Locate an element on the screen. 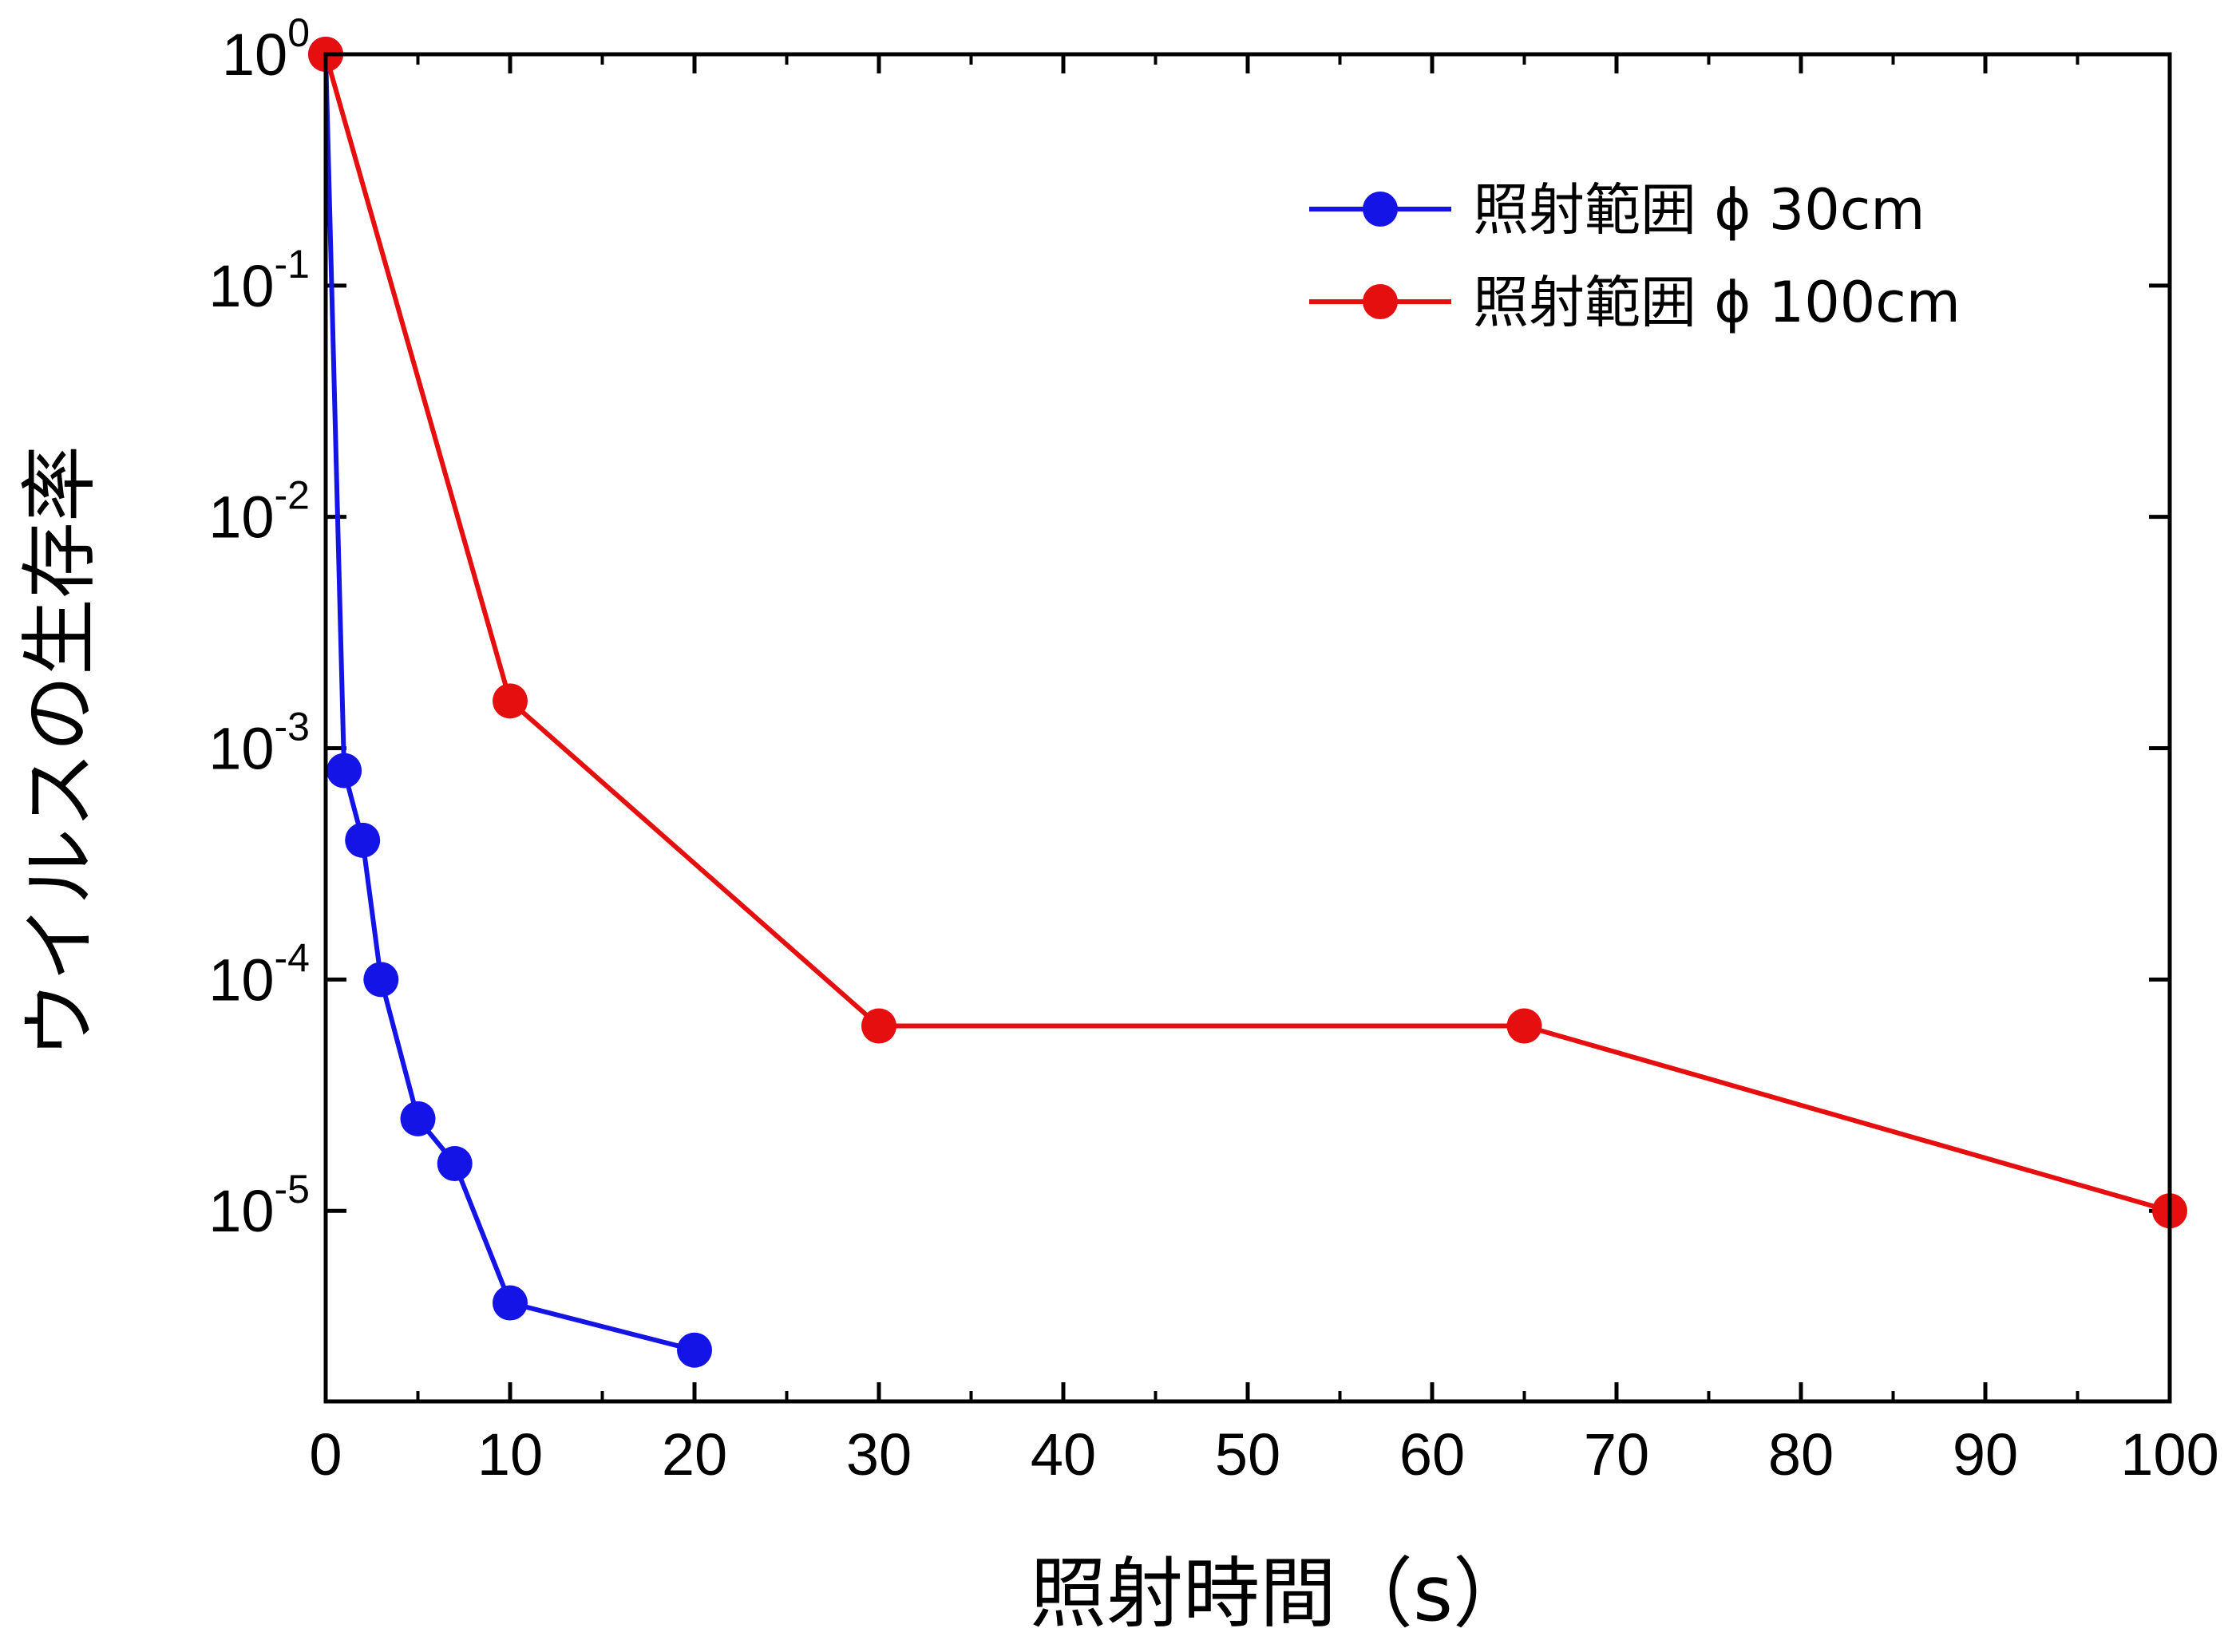 The image size is (2232, 1652). x-tick-label: 70 is located at coordinates (1616, 1454).